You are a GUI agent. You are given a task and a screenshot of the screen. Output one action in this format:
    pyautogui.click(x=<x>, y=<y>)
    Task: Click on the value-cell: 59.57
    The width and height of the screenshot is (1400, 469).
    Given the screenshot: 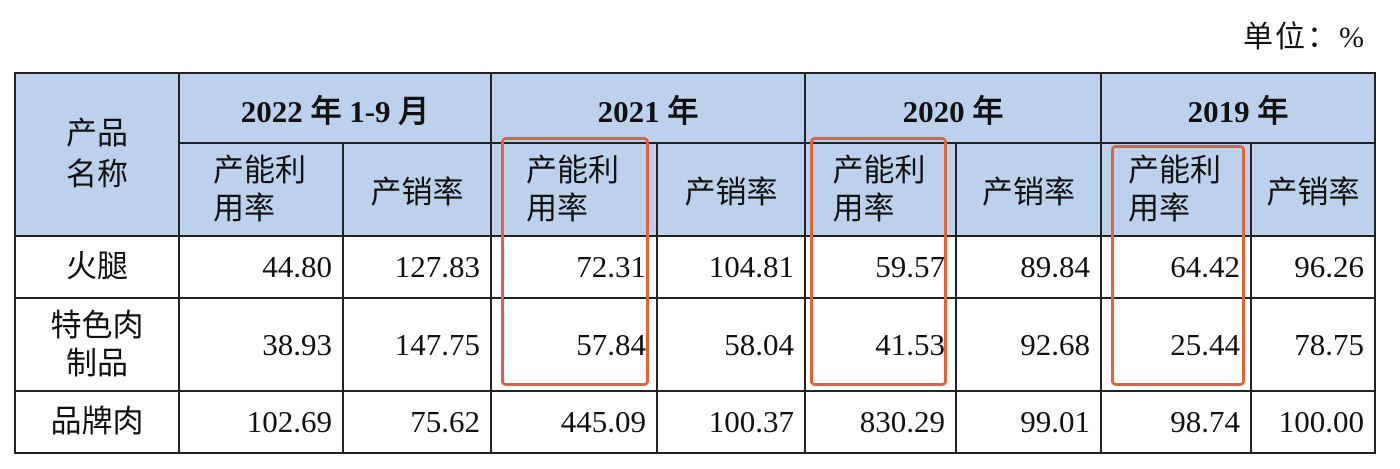 What is the action you would take?
    pyautogui.click(x=881, y=267)
    